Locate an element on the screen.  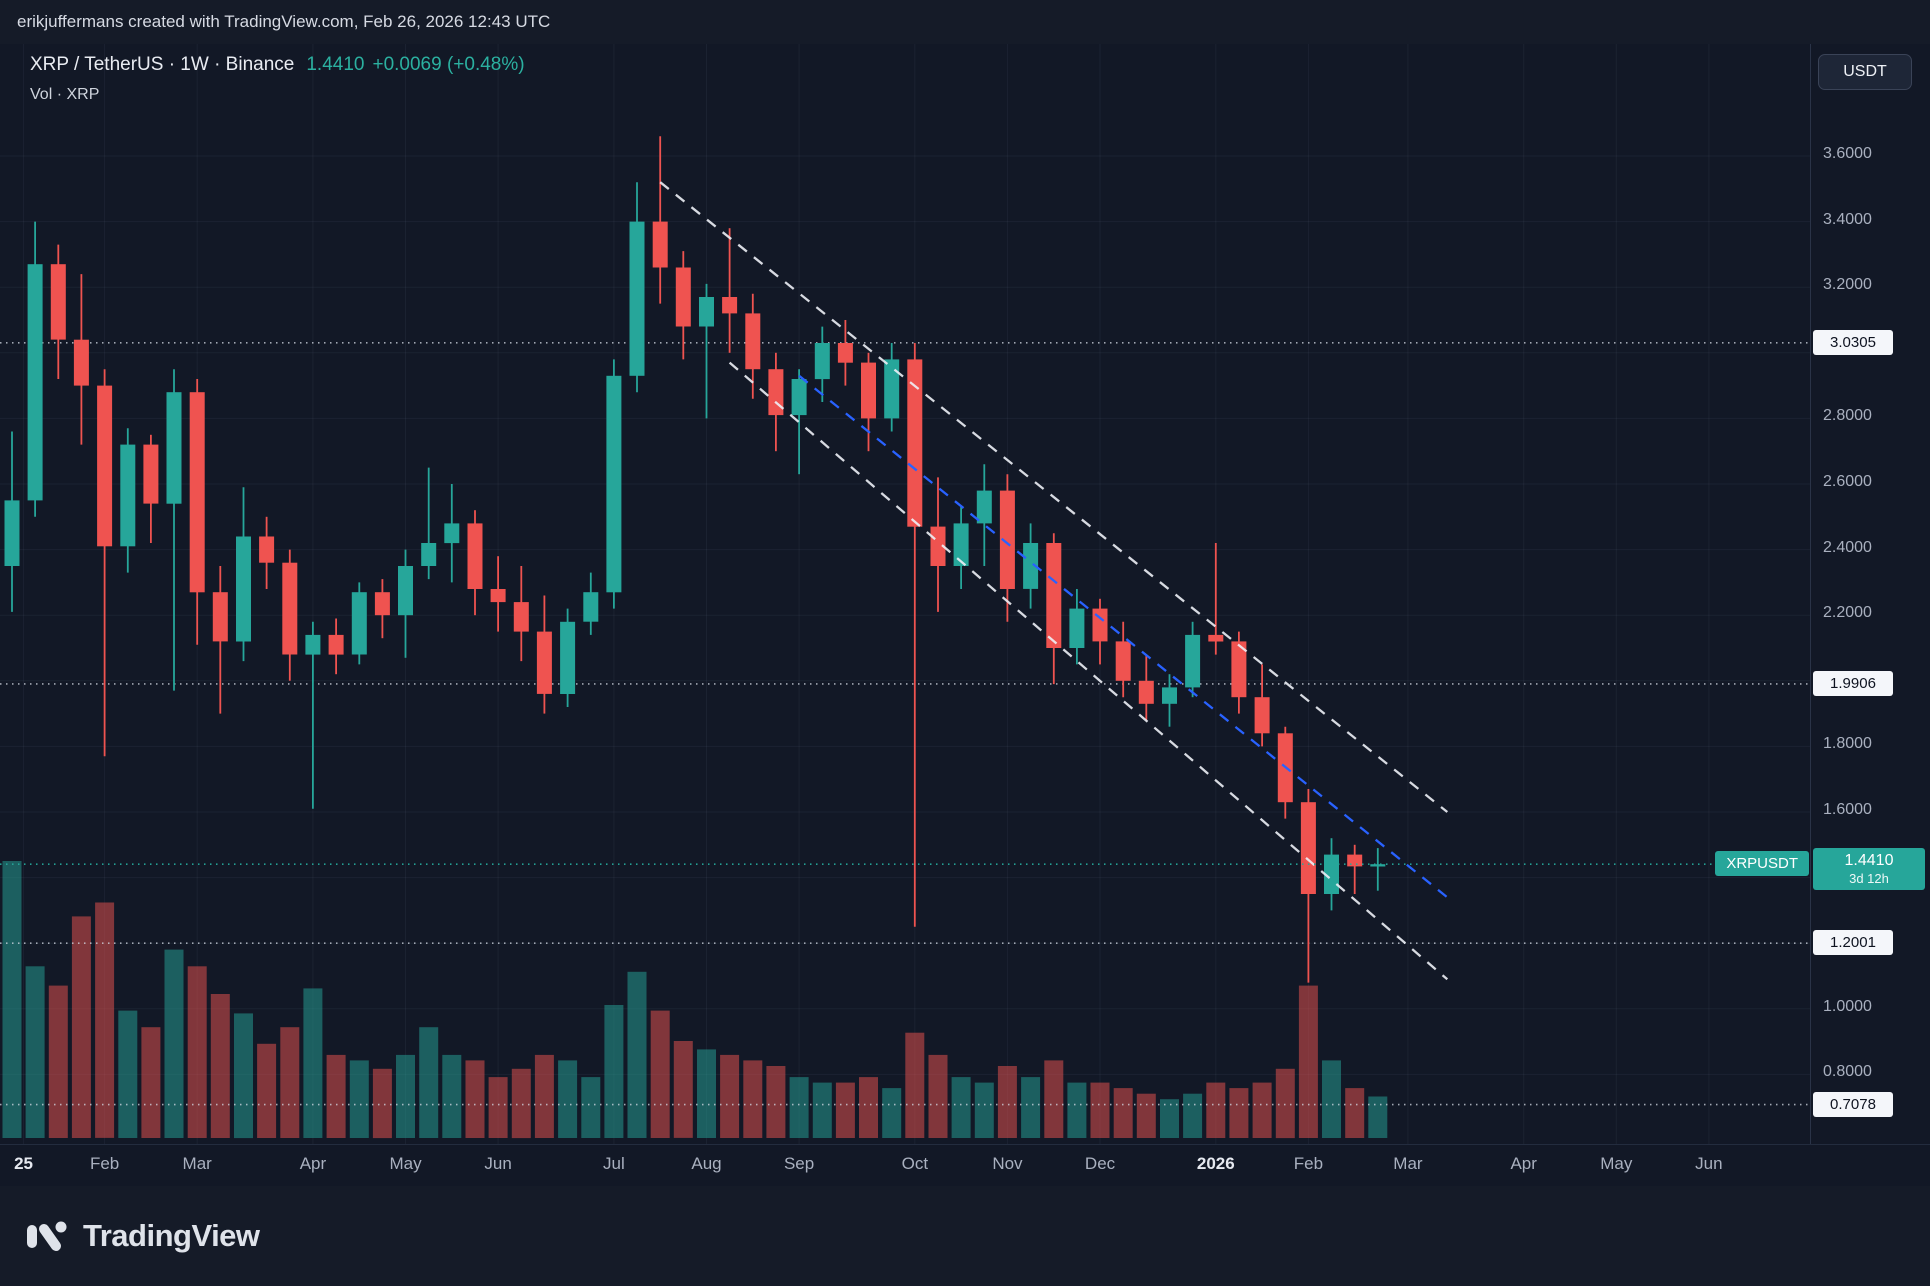
price-level-label: 1.9906 is located at coordinates (1853, 683).